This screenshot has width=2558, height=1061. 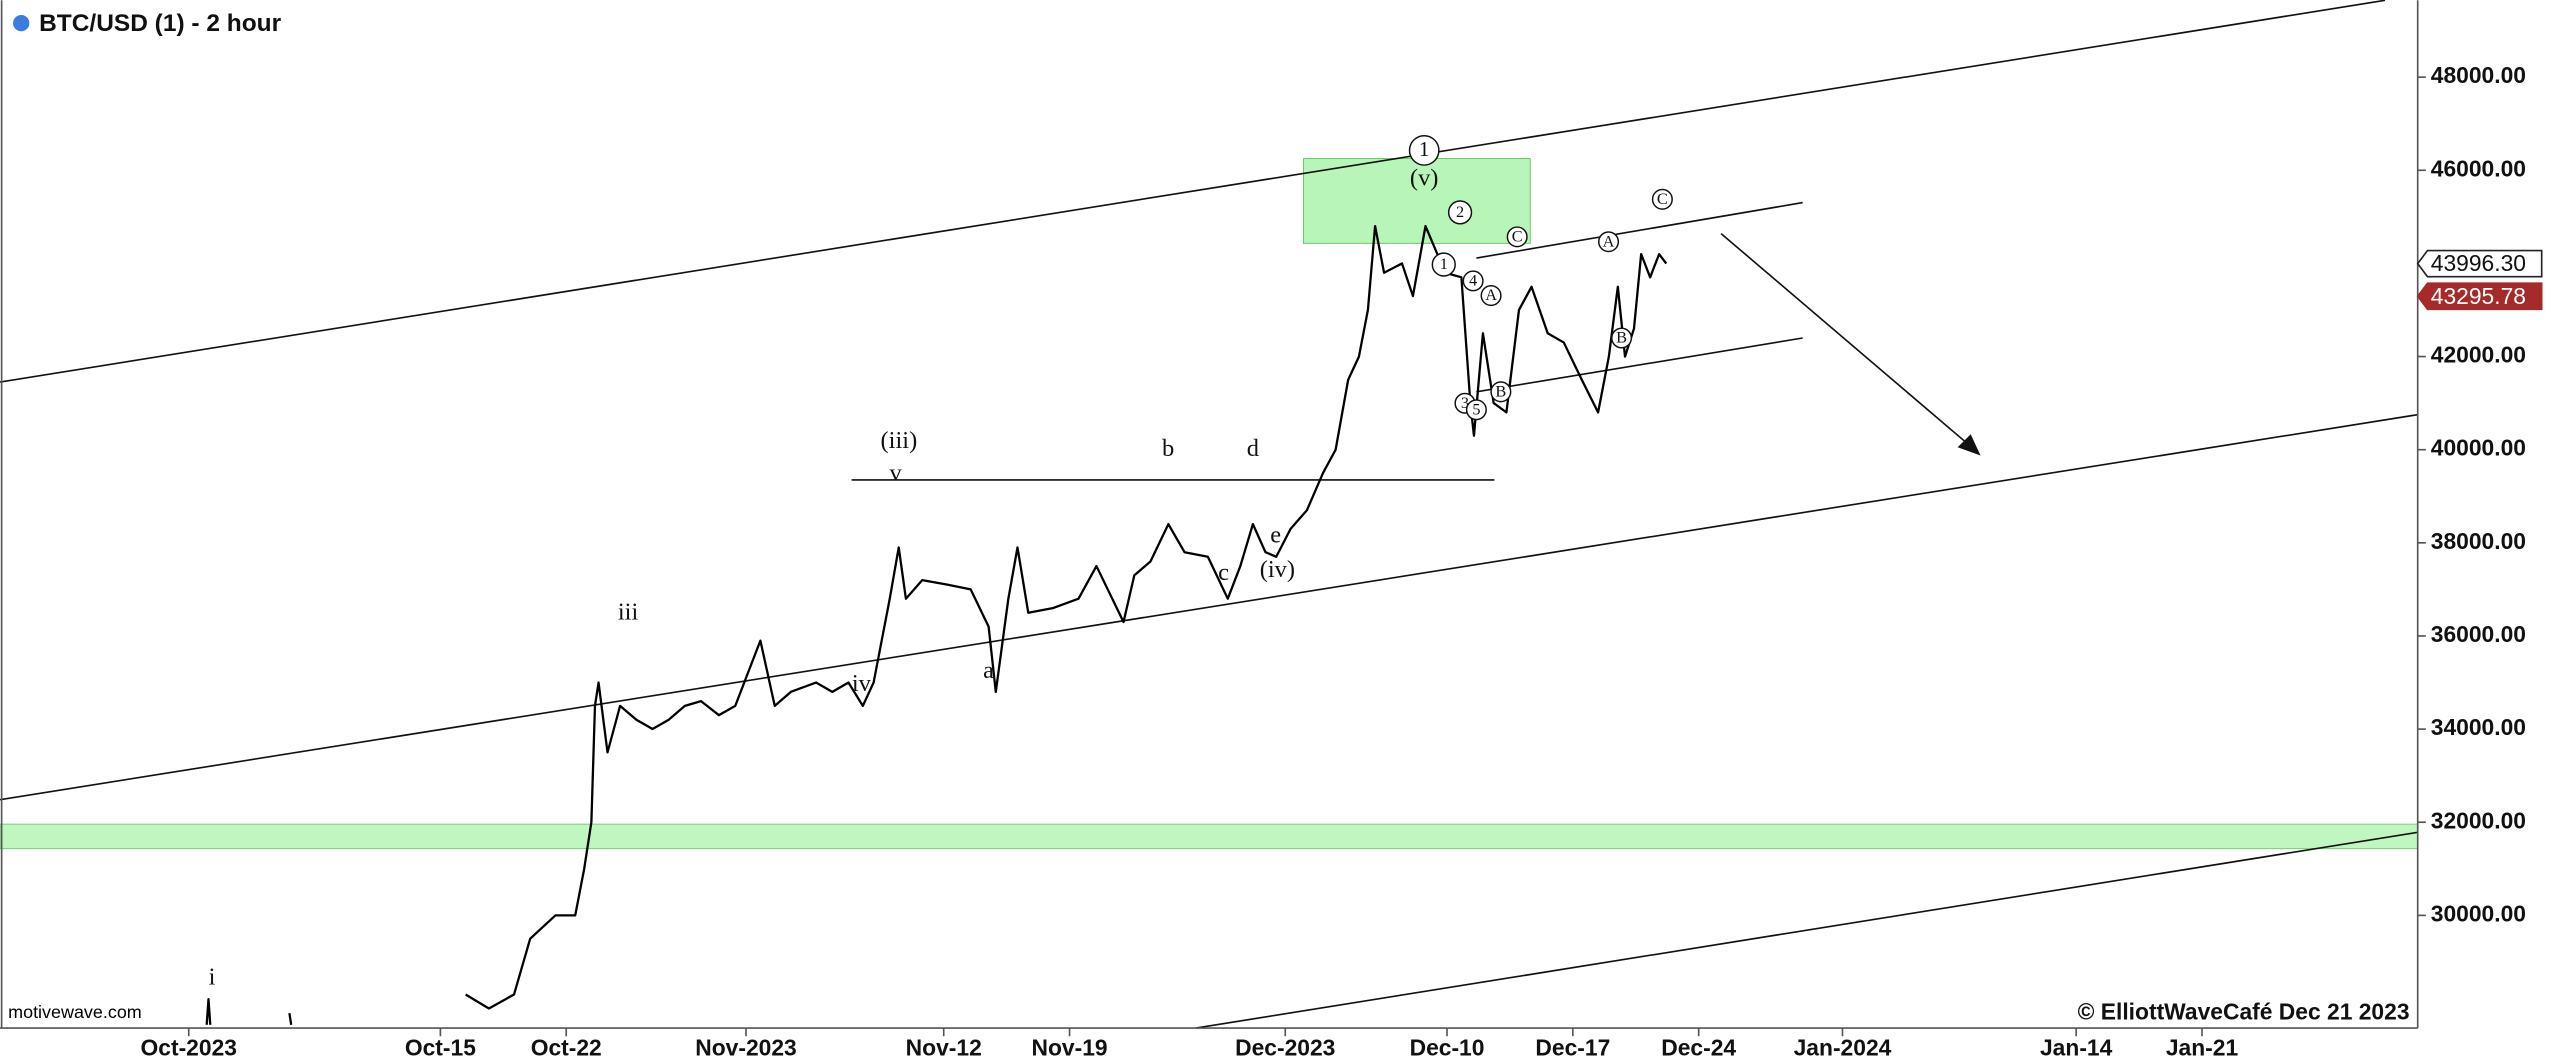 I want to click on x-tick-label: Dec-17, so click(x=1572, y=1047).